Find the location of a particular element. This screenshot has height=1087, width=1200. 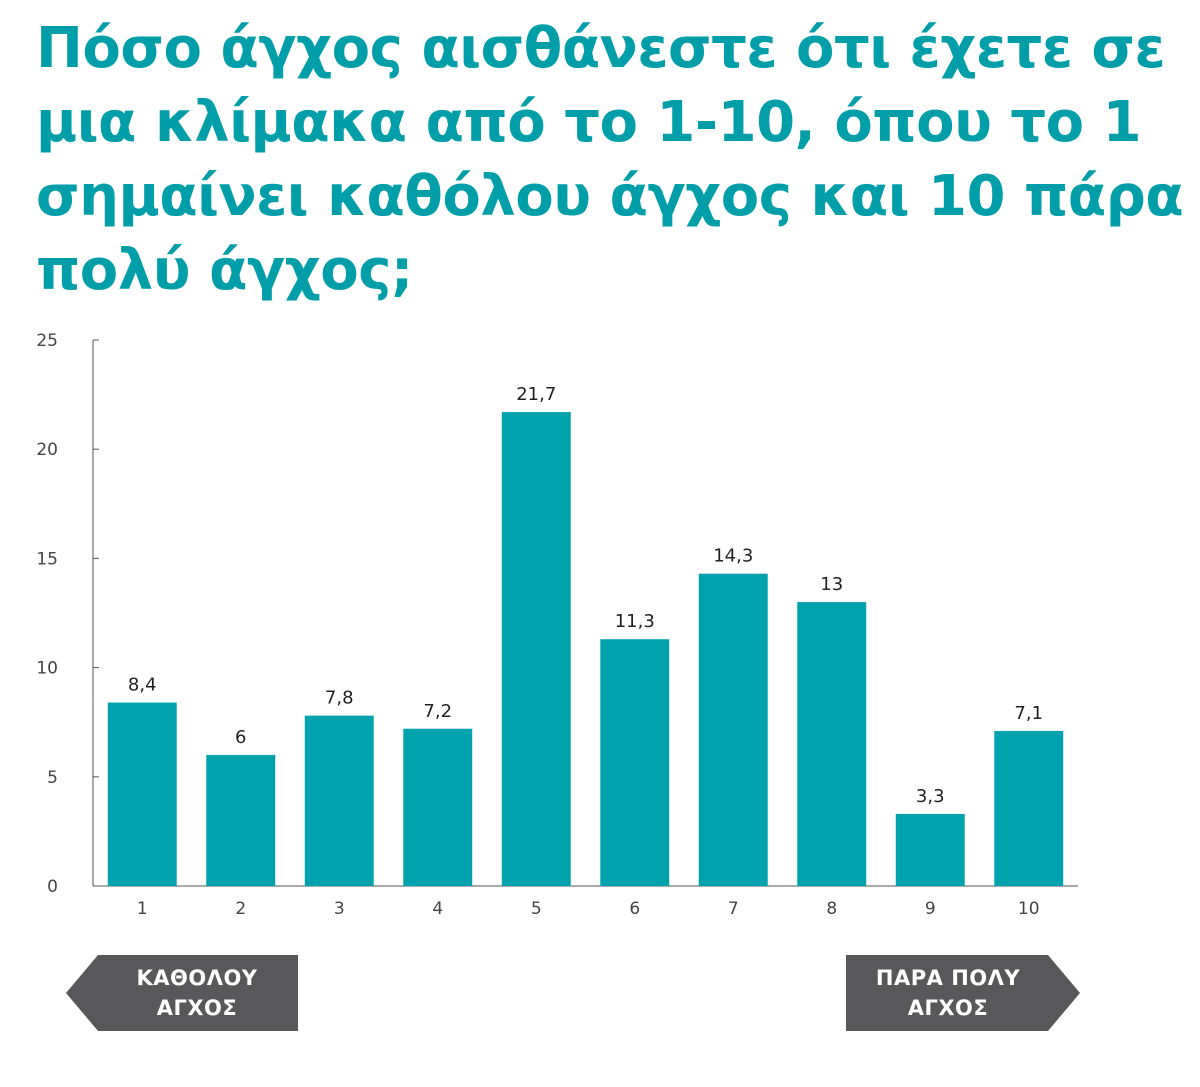

x-tick-label: 6 is located at coordinates (634, 909).